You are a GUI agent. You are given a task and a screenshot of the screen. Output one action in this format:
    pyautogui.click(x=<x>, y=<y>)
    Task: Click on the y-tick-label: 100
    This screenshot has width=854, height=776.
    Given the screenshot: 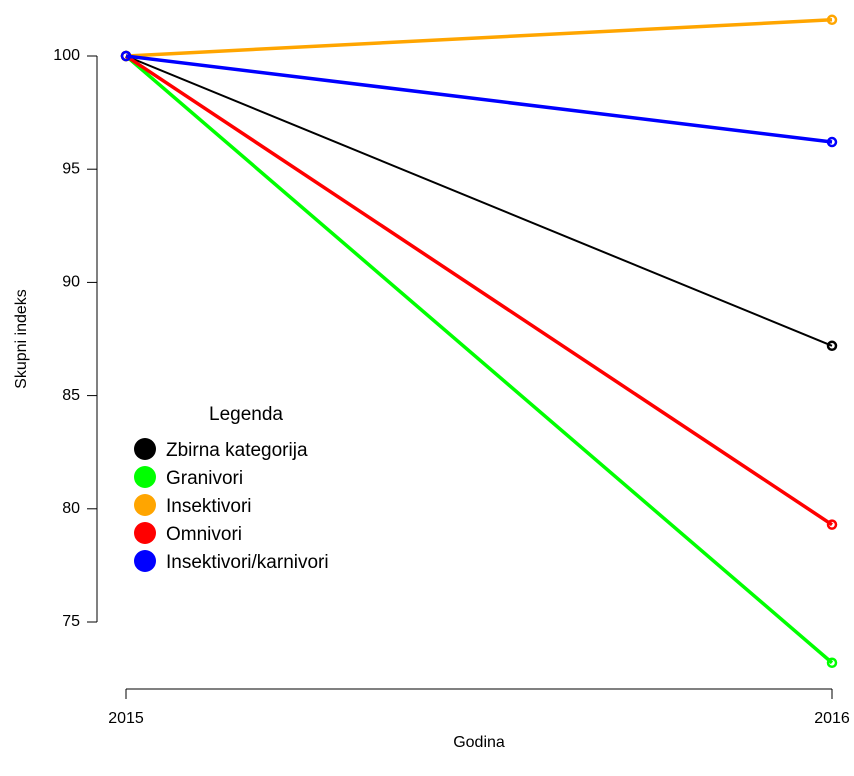 What is the action you would take?
    pyautogui.click(x=66, y=55)
    